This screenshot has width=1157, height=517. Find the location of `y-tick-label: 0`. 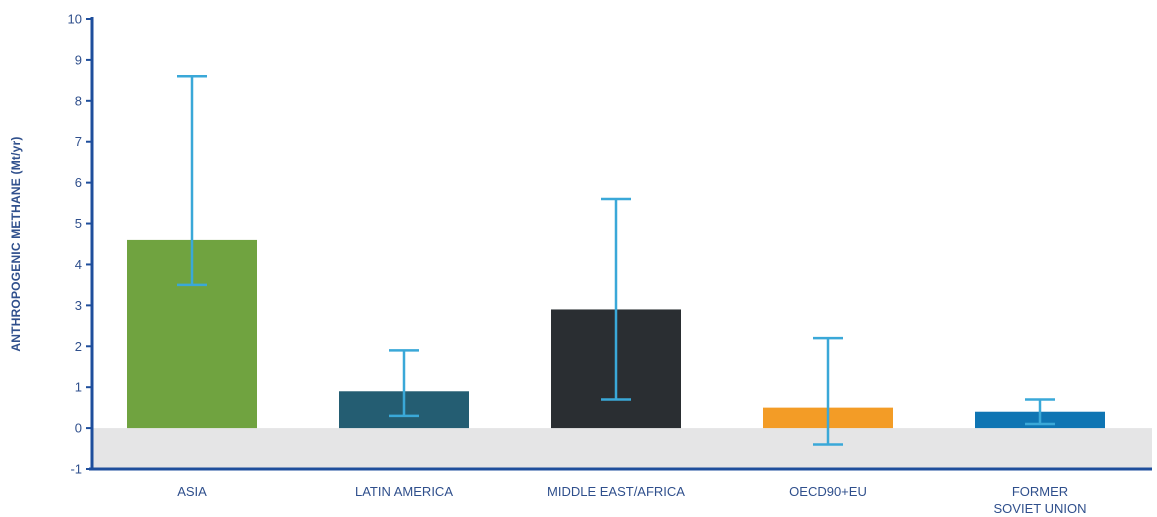

y-tick-label: 0 is located at coordinates (78, 428).